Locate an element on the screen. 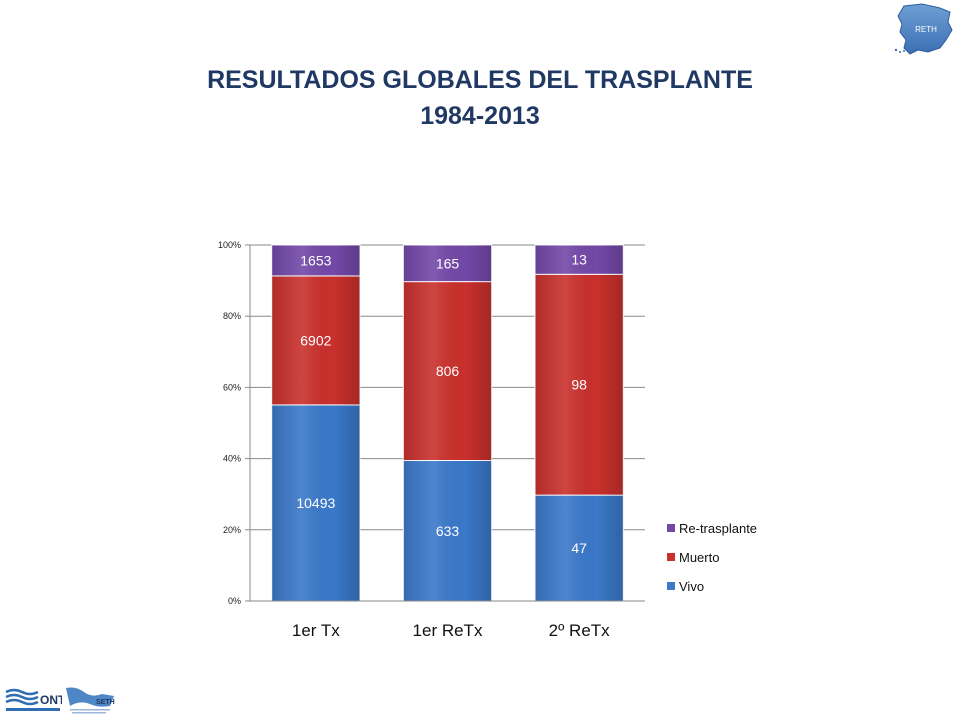 Image resolution: width=960 pixels, height=720 pixels. seth-logo-text: SETH is located at coordinates (105, 702).